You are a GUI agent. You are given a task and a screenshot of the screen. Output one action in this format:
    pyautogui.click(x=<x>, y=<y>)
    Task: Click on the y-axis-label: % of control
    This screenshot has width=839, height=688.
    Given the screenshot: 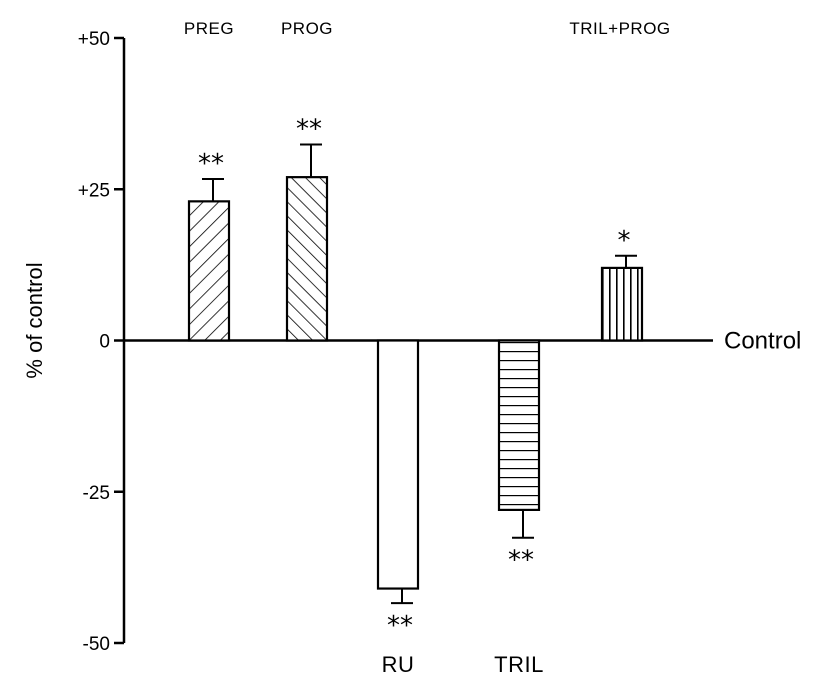 What is the action you would take?
    pyautogui.click(x=34, y=320)
    